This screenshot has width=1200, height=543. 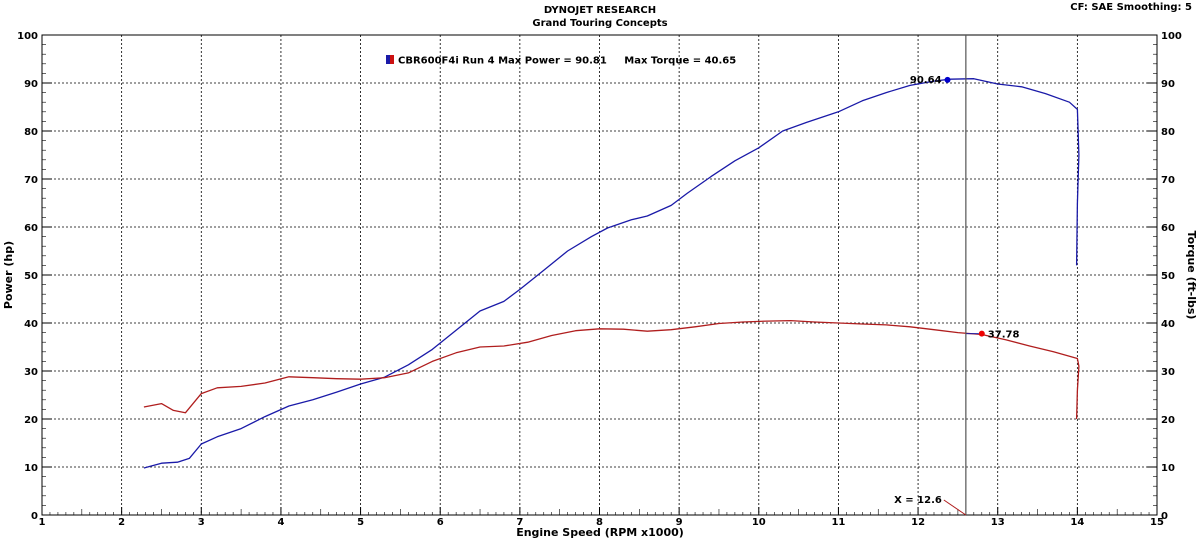 I want to click on y-right-tick-label: 60, so click(x=1168, y=228).